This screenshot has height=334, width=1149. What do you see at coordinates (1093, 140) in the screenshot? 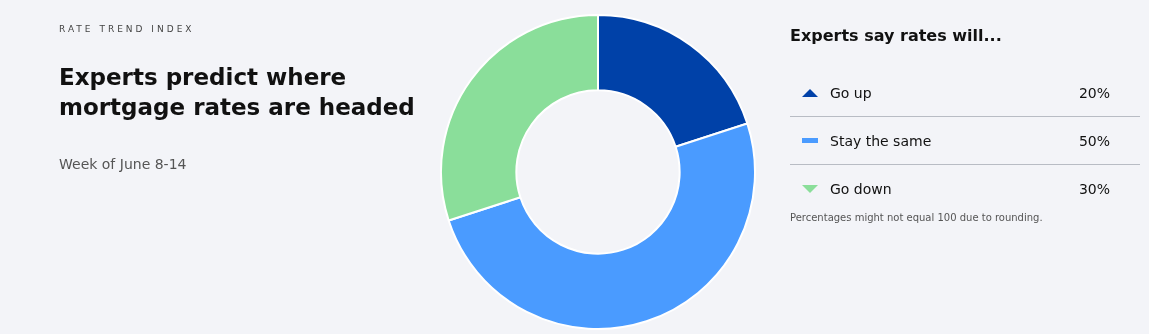
I see `data-label: 50%` at bounding box center [1093, 140].